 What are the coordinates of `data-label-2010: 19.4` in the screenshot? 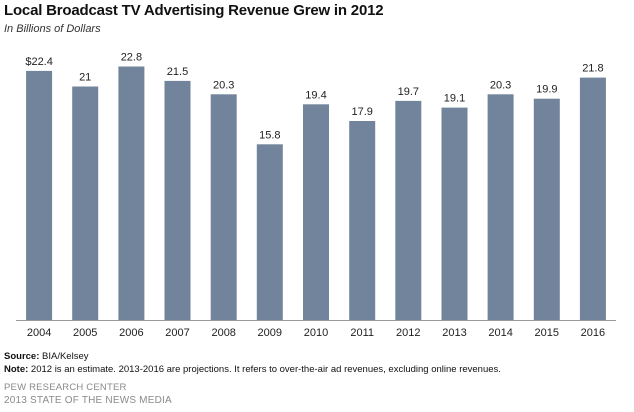 It's located at (315, 95).